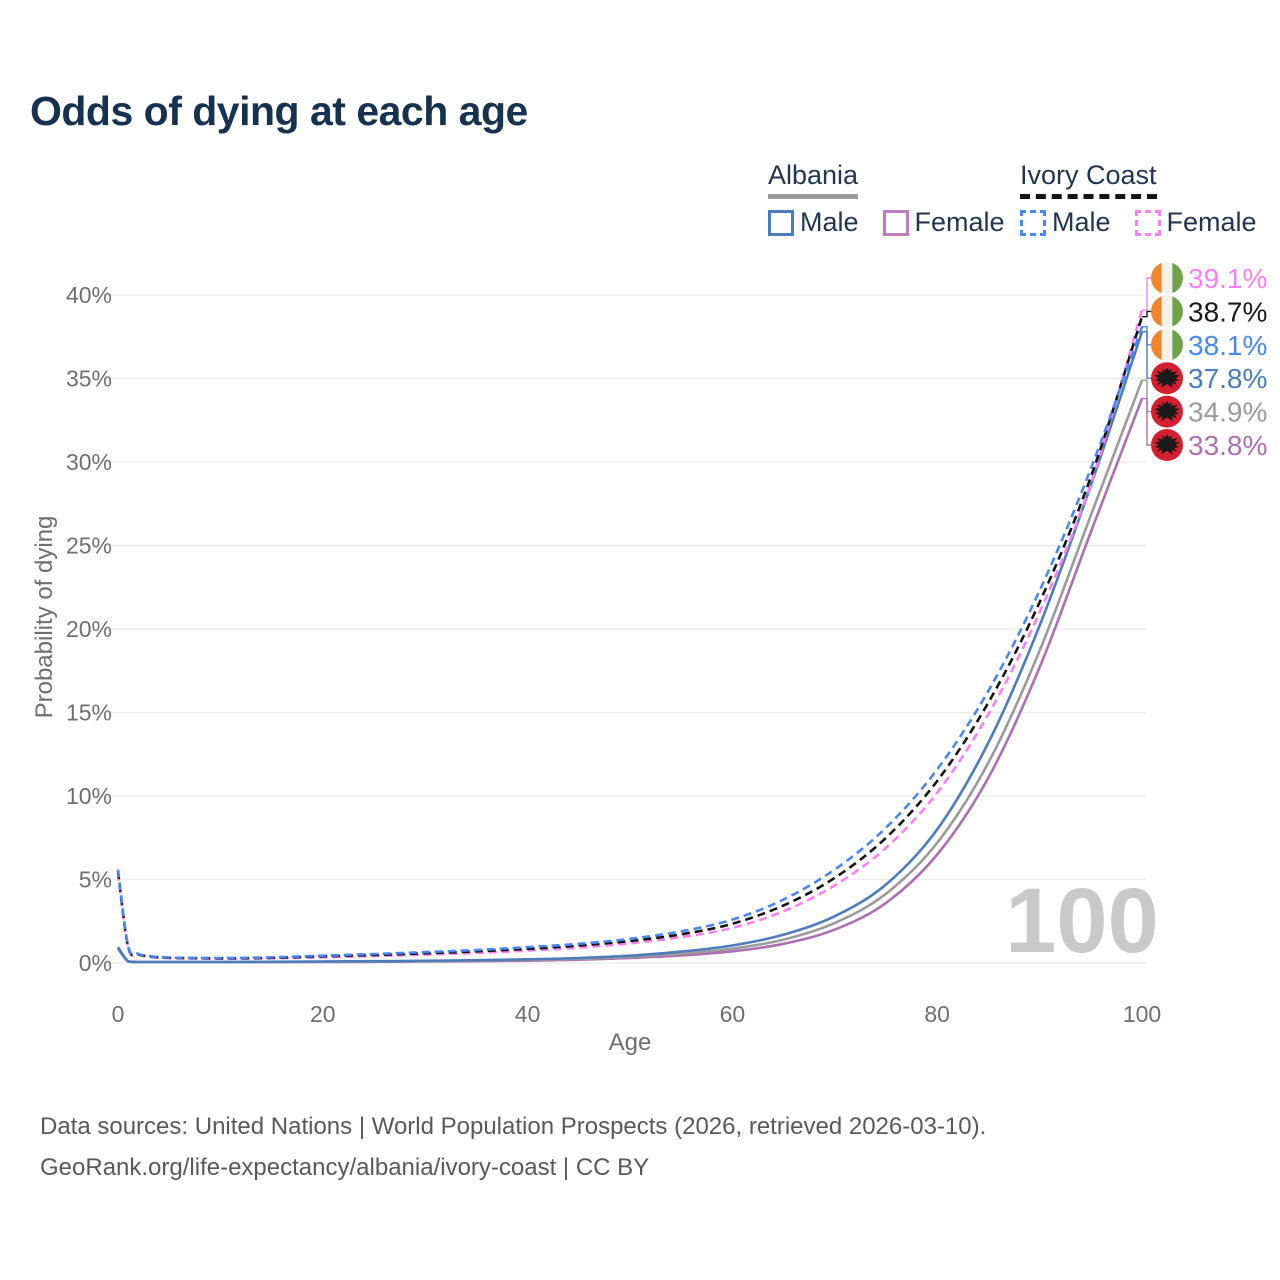 The image size is (1280, 1280). I want to click on legend-item-albania-female: Female, so click(943, 222).